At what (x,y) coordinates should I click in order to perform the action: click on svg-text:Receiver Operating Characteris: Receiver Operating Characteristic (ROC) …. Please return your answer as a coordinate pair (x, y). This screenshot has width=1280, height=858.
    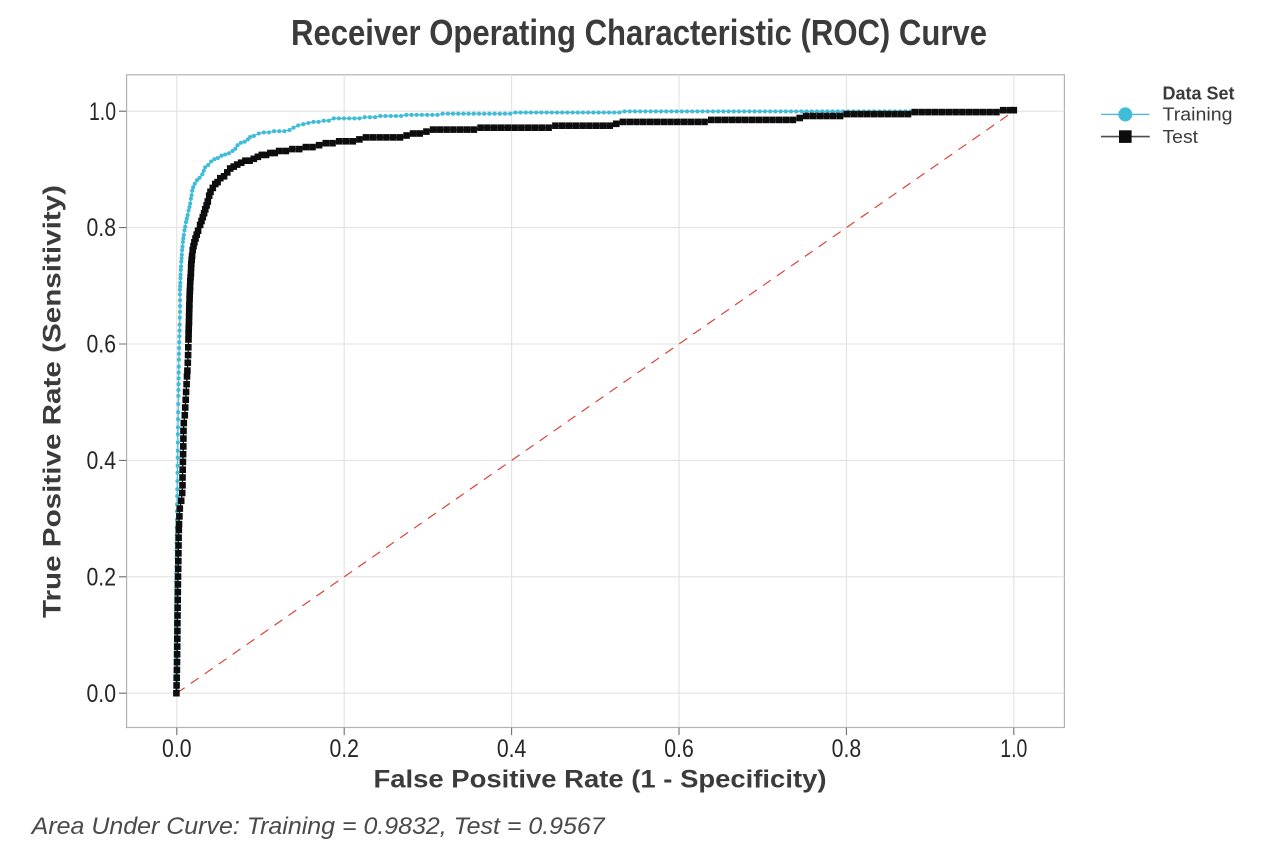
    Looking at the image, I should click on (639, 32).